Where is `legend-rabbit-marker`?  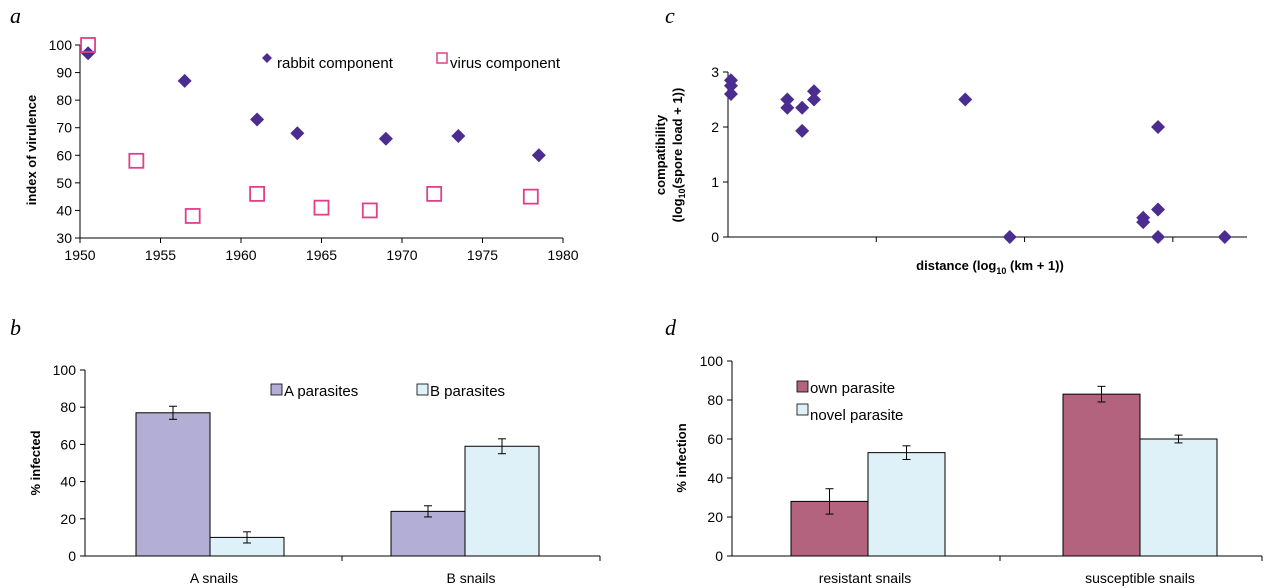
legend-rabbit-marker is located at coordinates (267, 58).